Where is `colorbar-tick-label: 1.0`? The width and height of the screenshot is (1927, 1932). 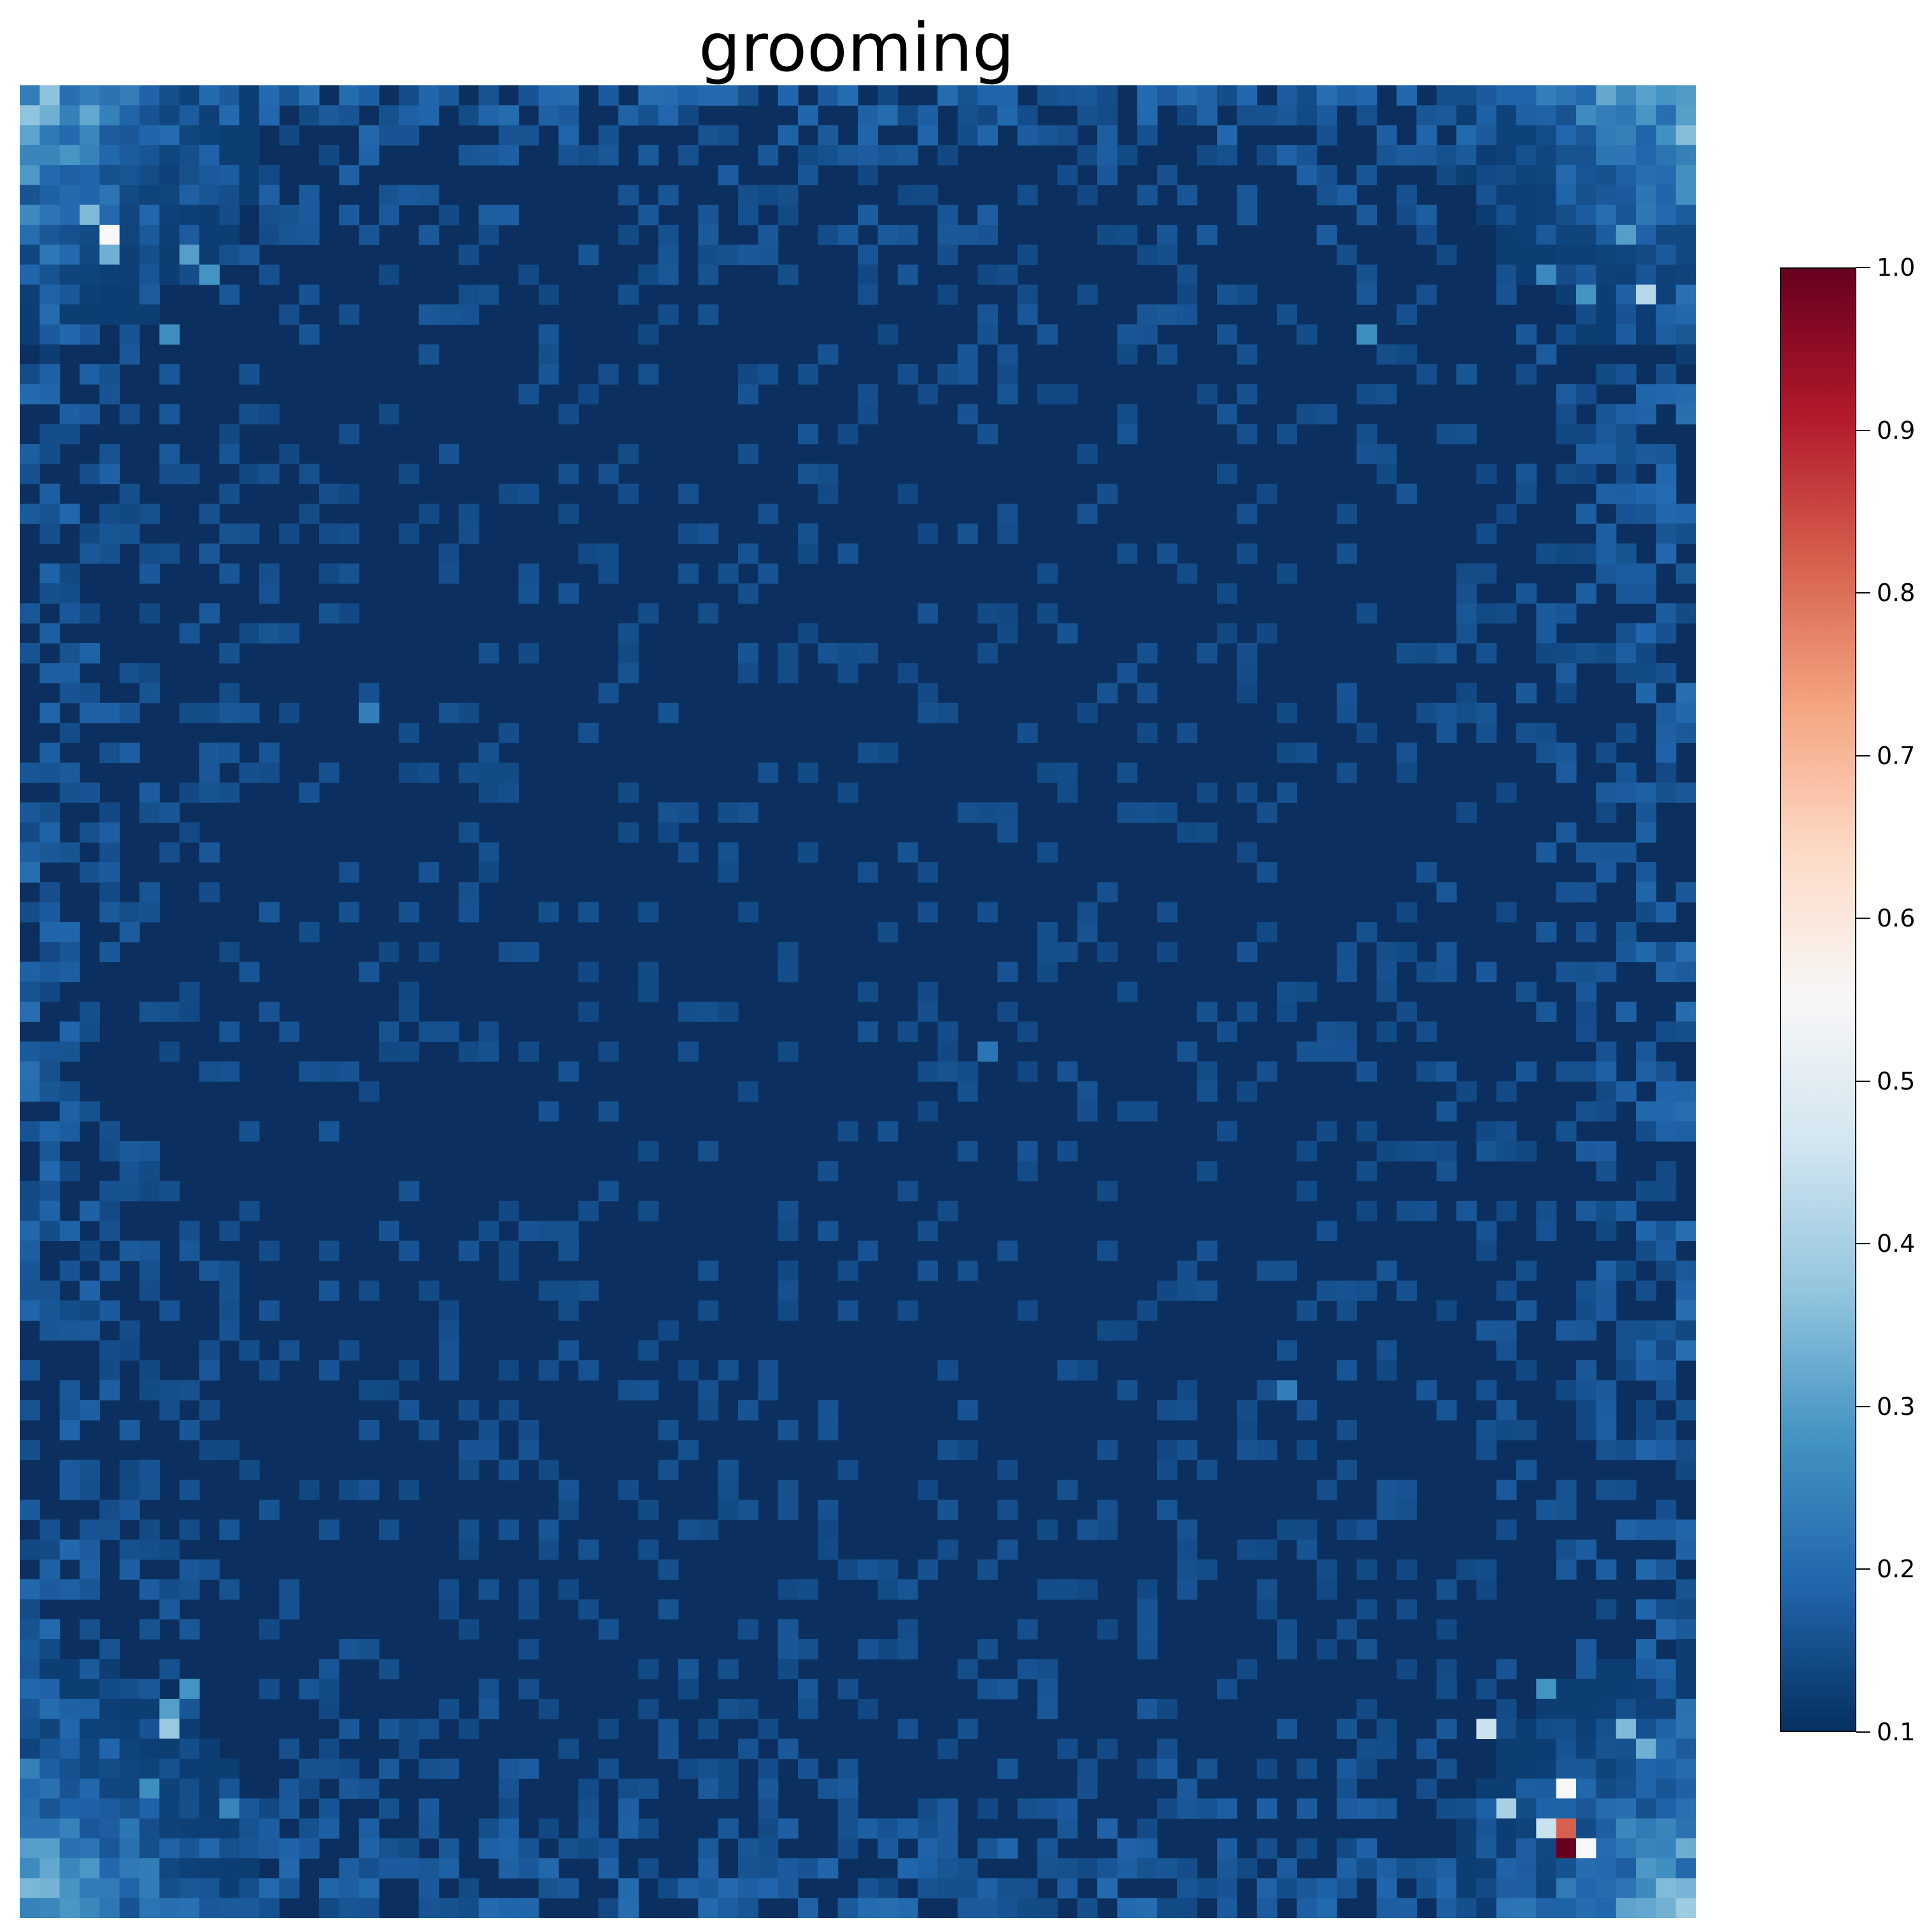
colorbar-tick-label: 1.0 is located at coordinates (1896, 267).